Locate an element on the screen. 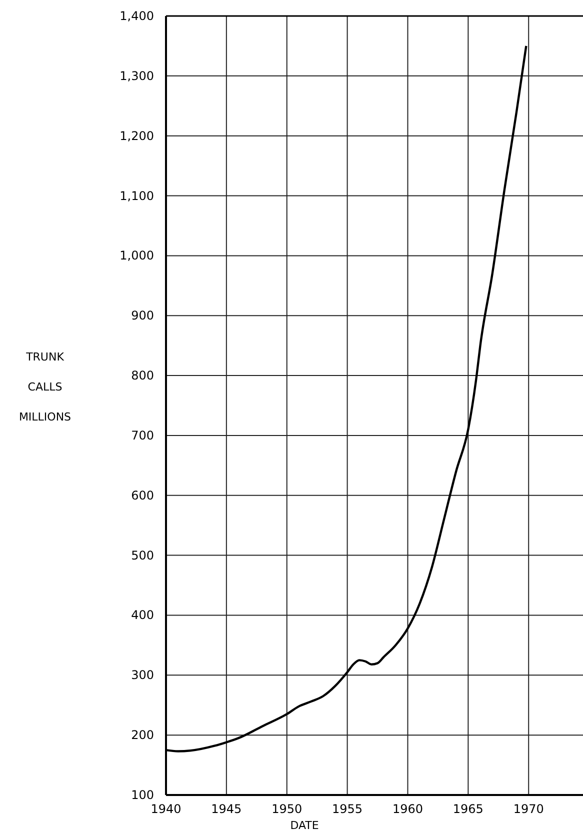  x-tick-label: 1940 is located at coordinates (166, 809).